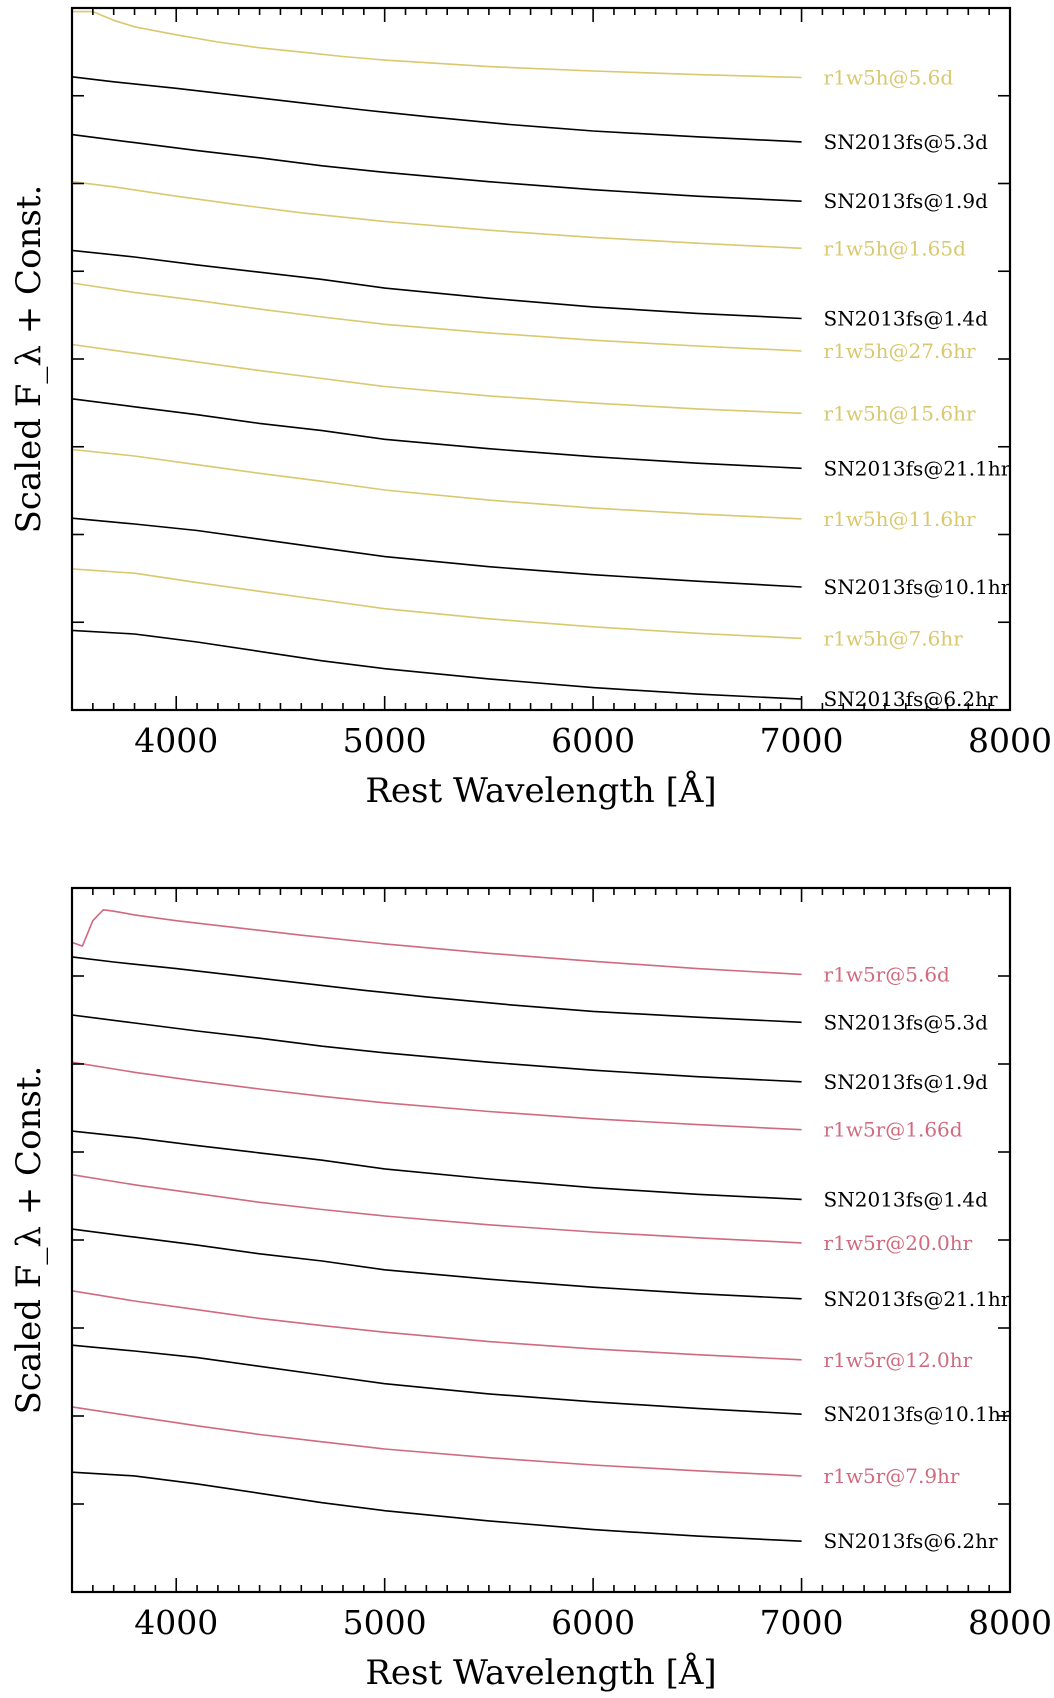 The width and height of the screenshot is (1054, 1698). I want to click on series-label: r1w5r@20.0hr, so click(898, 1243).